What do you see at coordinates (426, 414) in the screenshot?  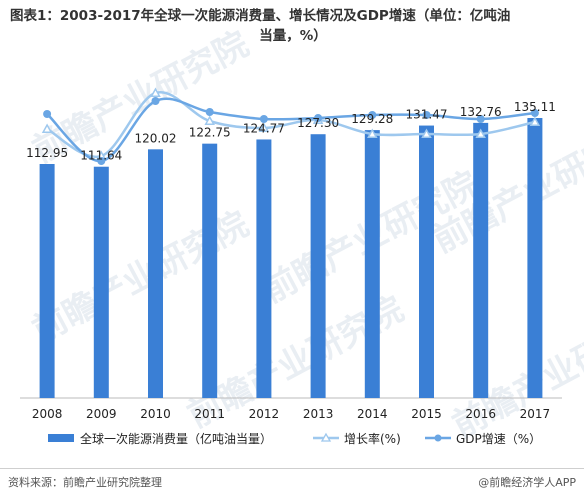 I see `x-tick-label-2015: 2015` at bounding box center [426, 414].